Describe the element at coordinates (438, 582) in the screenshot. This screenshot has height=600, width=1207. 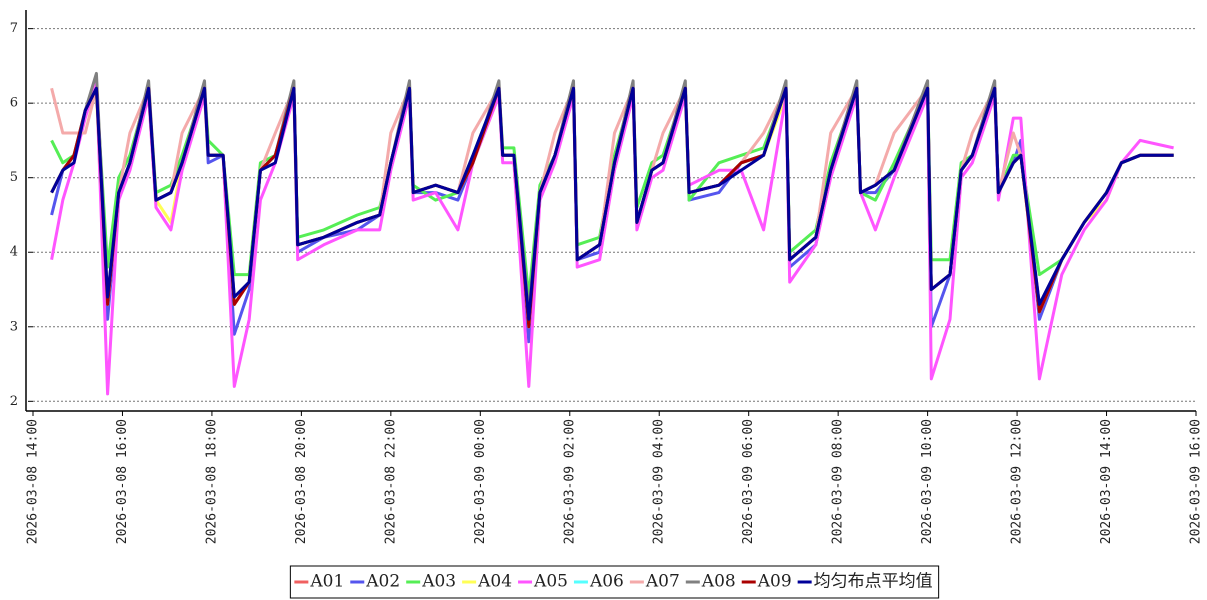
I see `legend-label: A03` at that location.